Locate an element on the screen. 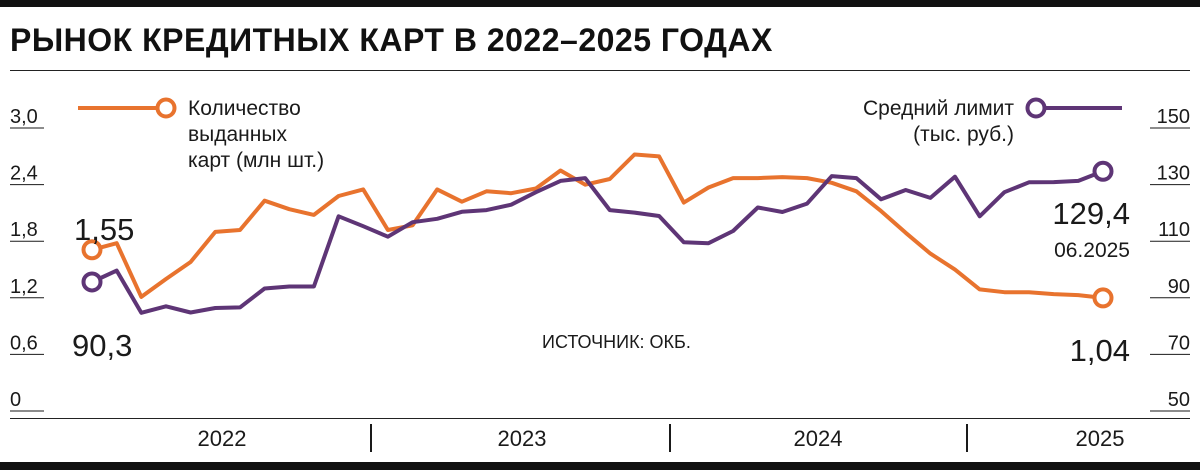 The width and height of the screenshot is (1200, 470). legend-cards-issued-label: карт (млн шт.) is located at coordinates (256, 160).